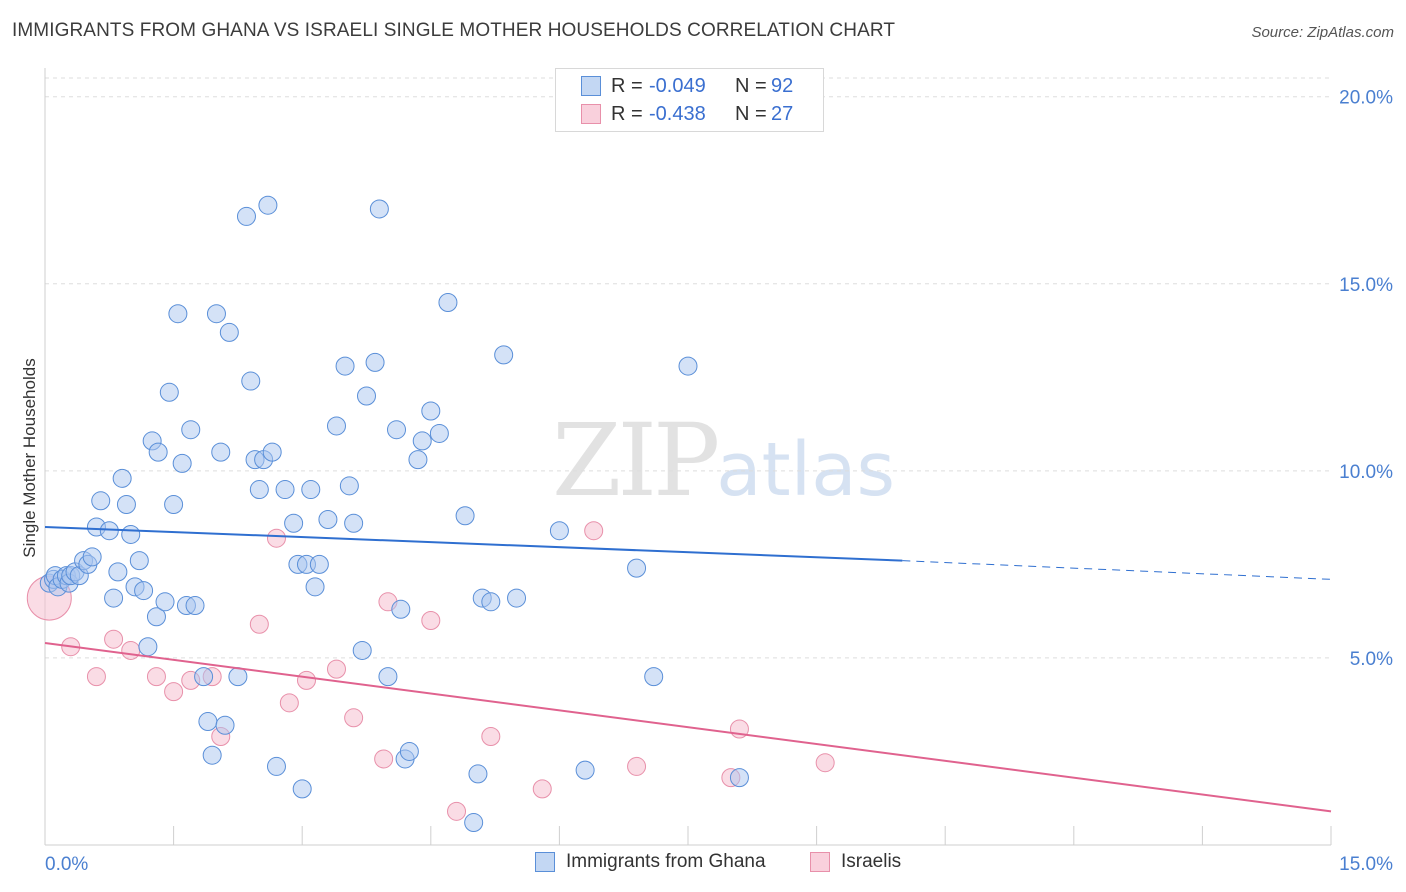 The width and height of the screenshot is (1406, 892). What do you see at coordinates (473, 543) in the screenshot?
I see `ghana-trend-line` at bounding box center [473, 543].